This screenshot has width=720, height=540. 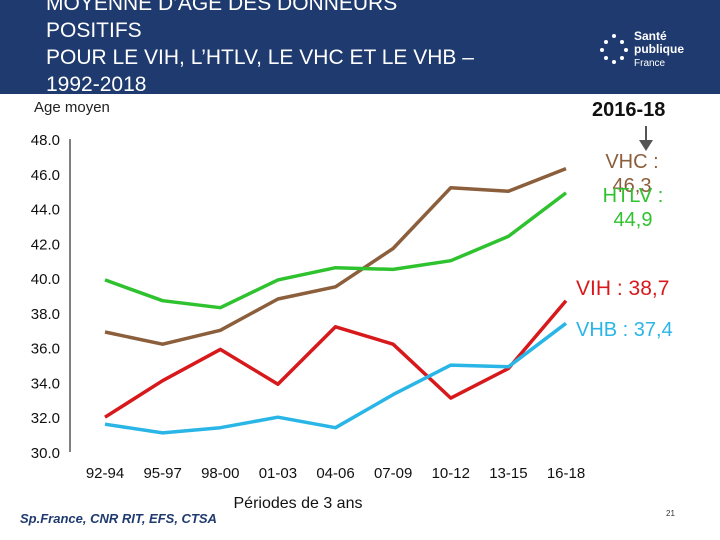 I want to click on period-label: 2016-18, so click(x=629, y=110).